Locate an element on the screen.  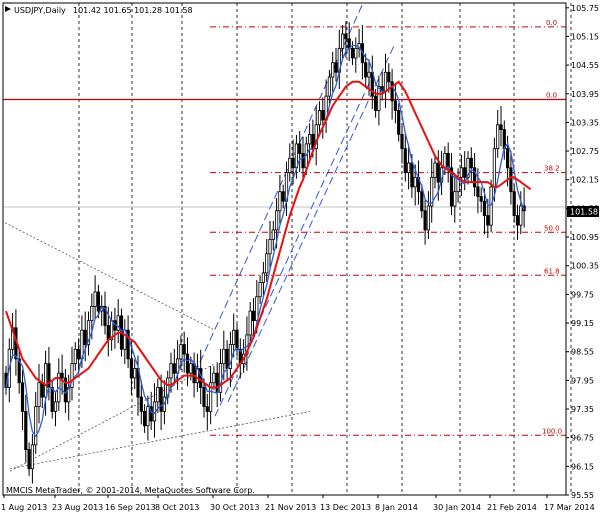
x-tick-label: 16 Sep 2013 is located at coordinates (130, 507).